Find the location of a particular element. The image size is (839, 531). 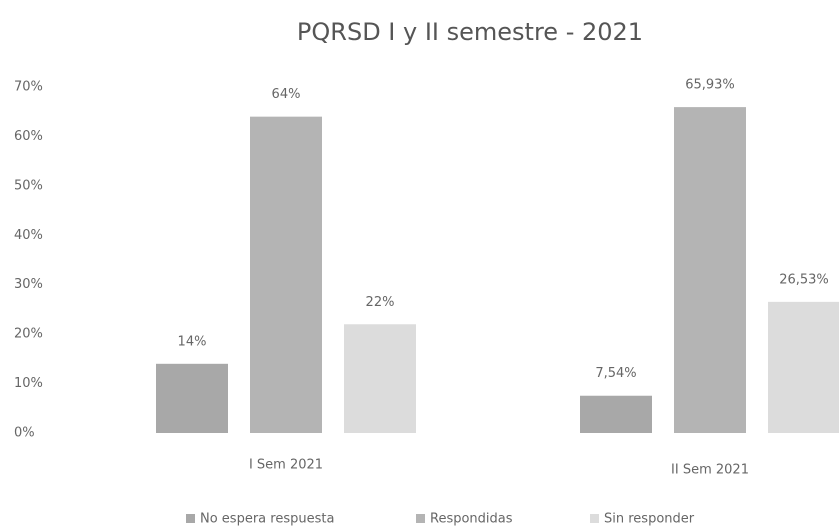

data-label: 7,54% is located at coordinates (615, 373).